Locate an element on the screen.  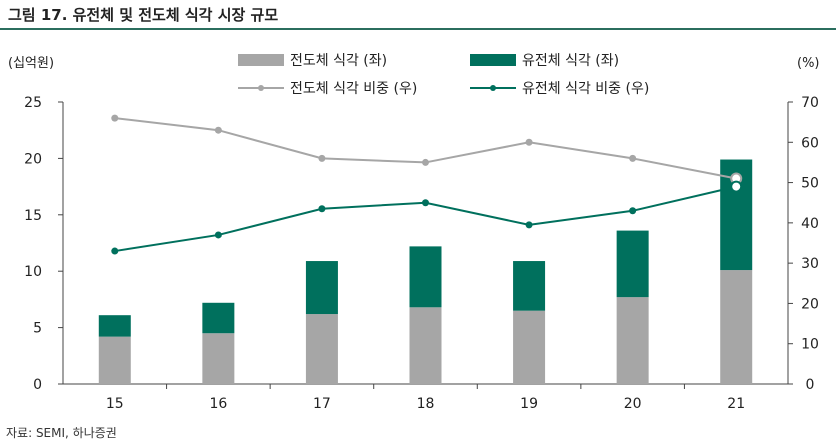
y-left-tick-label: 0 is located at coordinates (37, 385).